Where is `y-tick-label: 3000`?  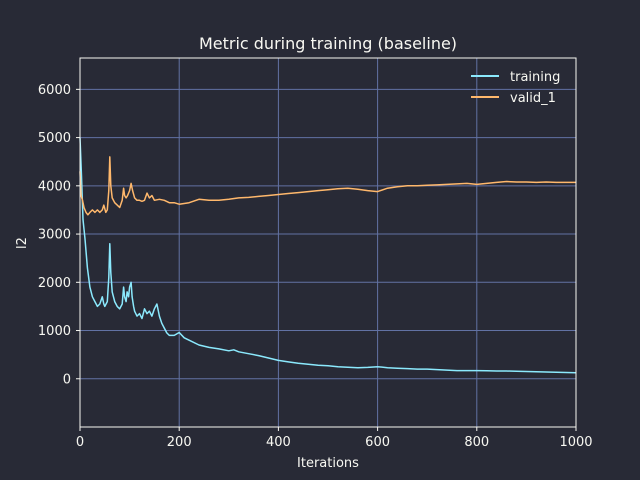 y-tick-label: 3000 is located at coordinates (54, 235).